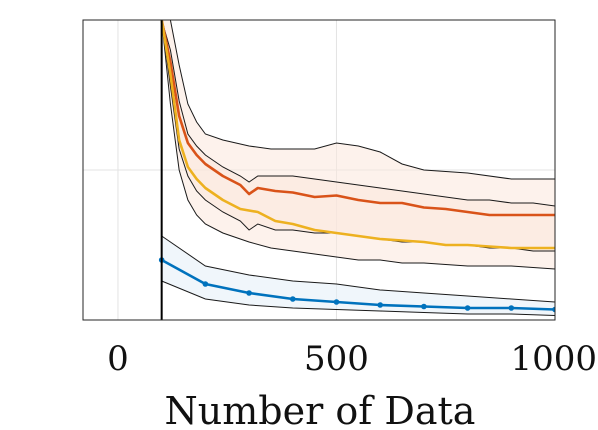 The height and width of the screenshot is (430, 598). I want to click on x-tick-label-2: 1000, so click(553, 359).